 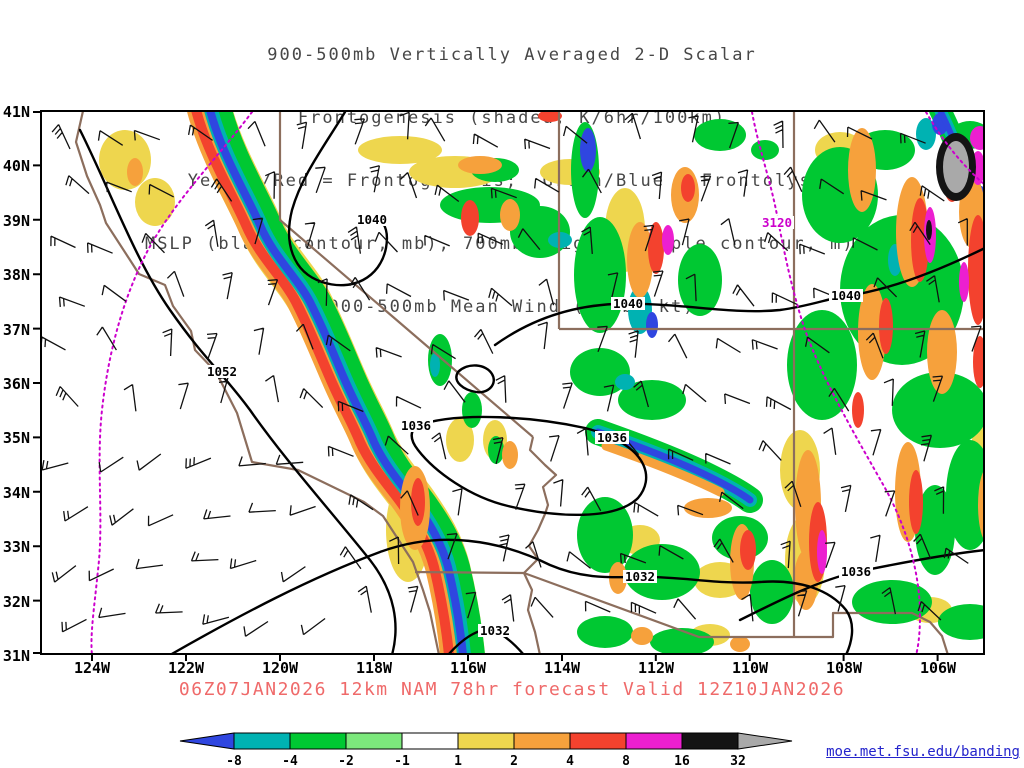 I want to click on lat-label: 36N, so click(x=16, y=384).